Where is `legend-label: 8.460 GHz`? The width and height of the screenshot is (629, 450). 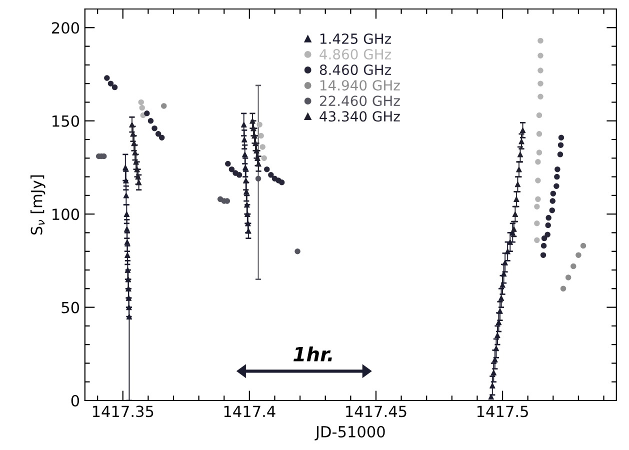 legend-label: 8.460 GHz is located at coordinates (356, 70).